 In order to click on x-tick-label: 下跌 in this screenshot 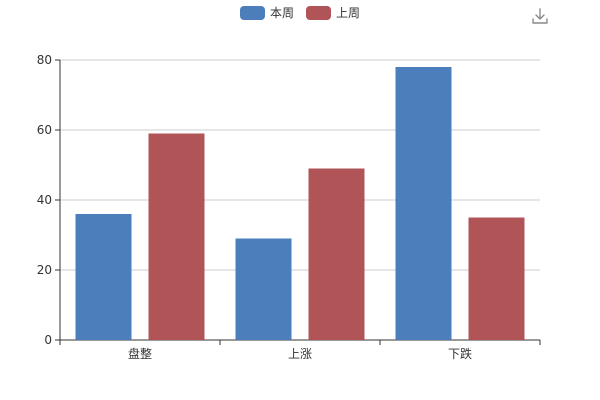, I will do `click(460, 353)`.